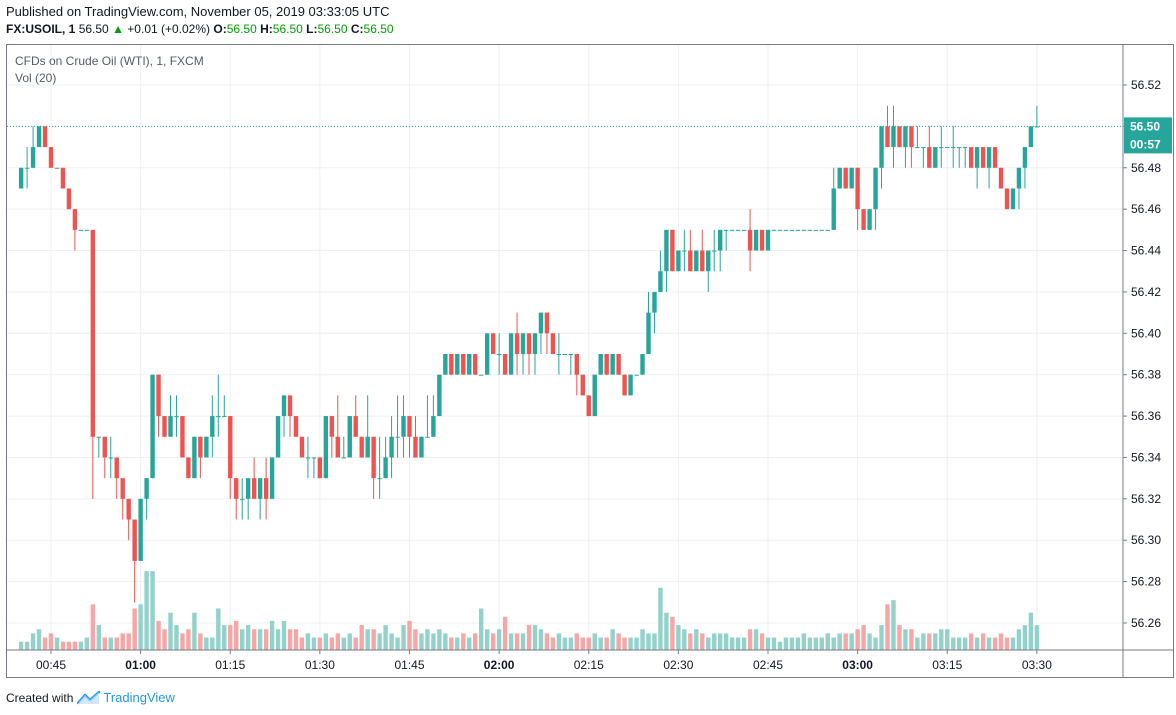  Describe the element at coordinates (678, 665) in the screenshot. I see `time-tick-label: 02:30` at that location.